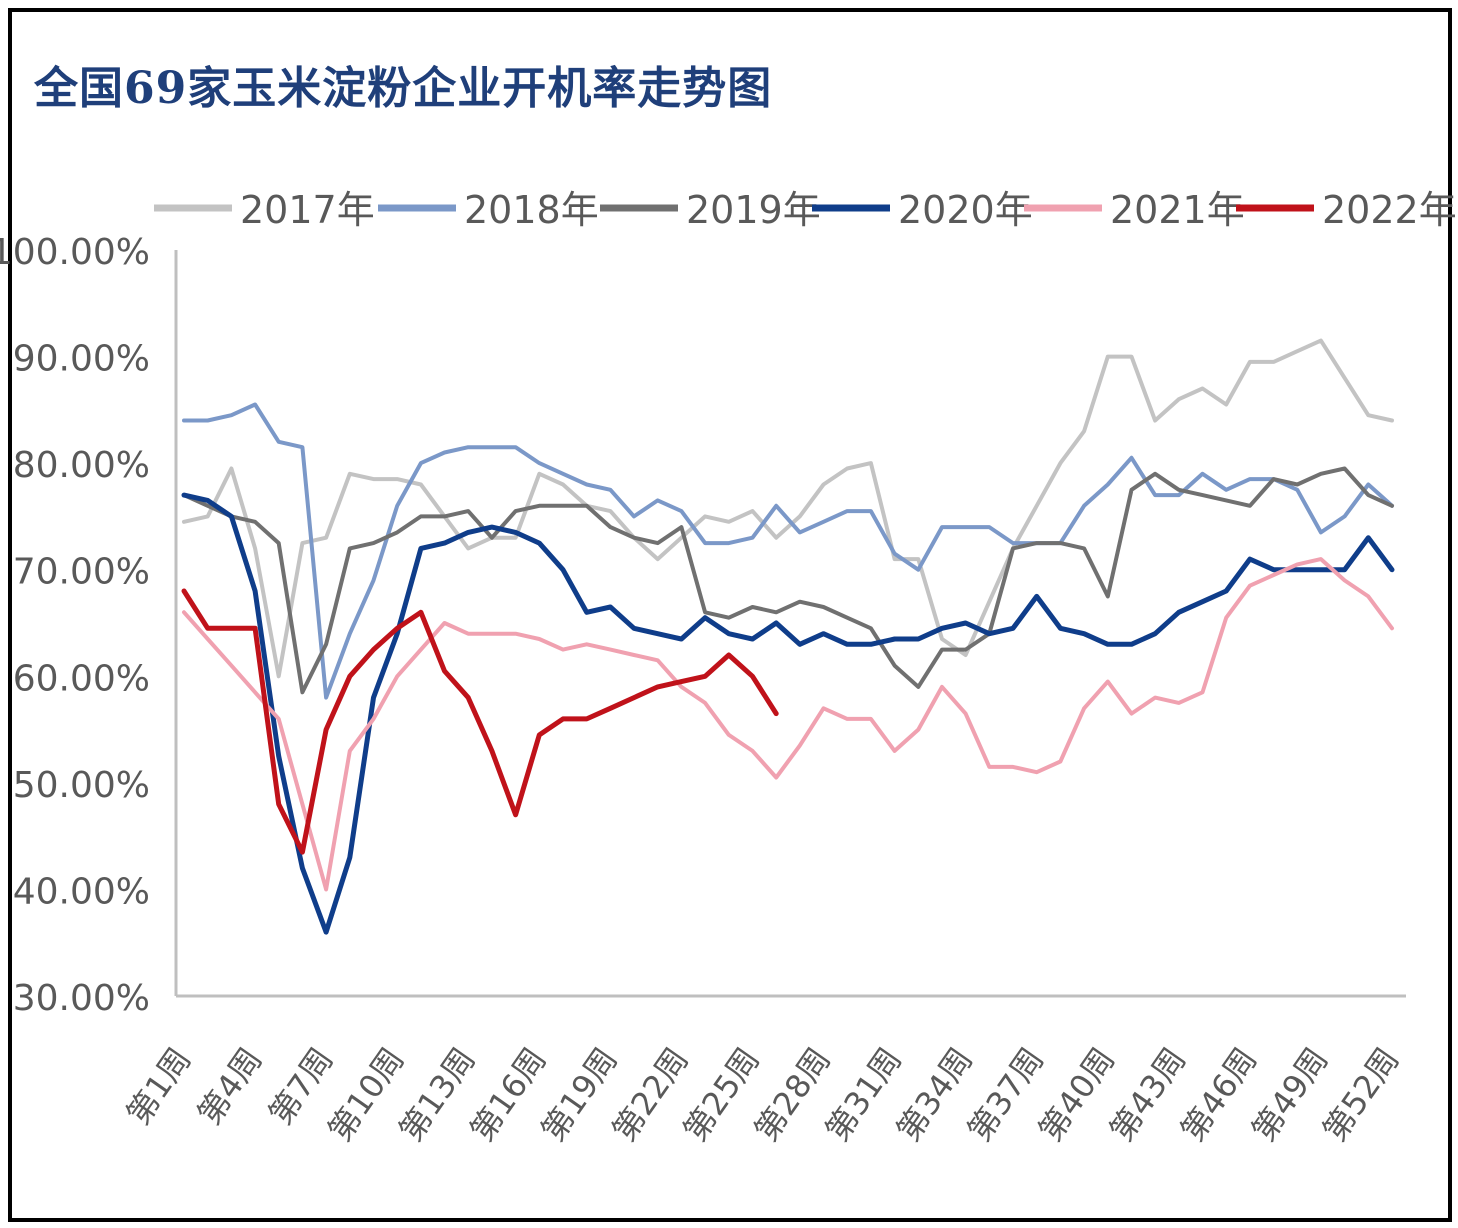 The width and height of the screenshot is (1458, 1228). Describe the element at coordinates (81, 891) in the screenshot. I see `y-tick-label: 40.00%` at that location.